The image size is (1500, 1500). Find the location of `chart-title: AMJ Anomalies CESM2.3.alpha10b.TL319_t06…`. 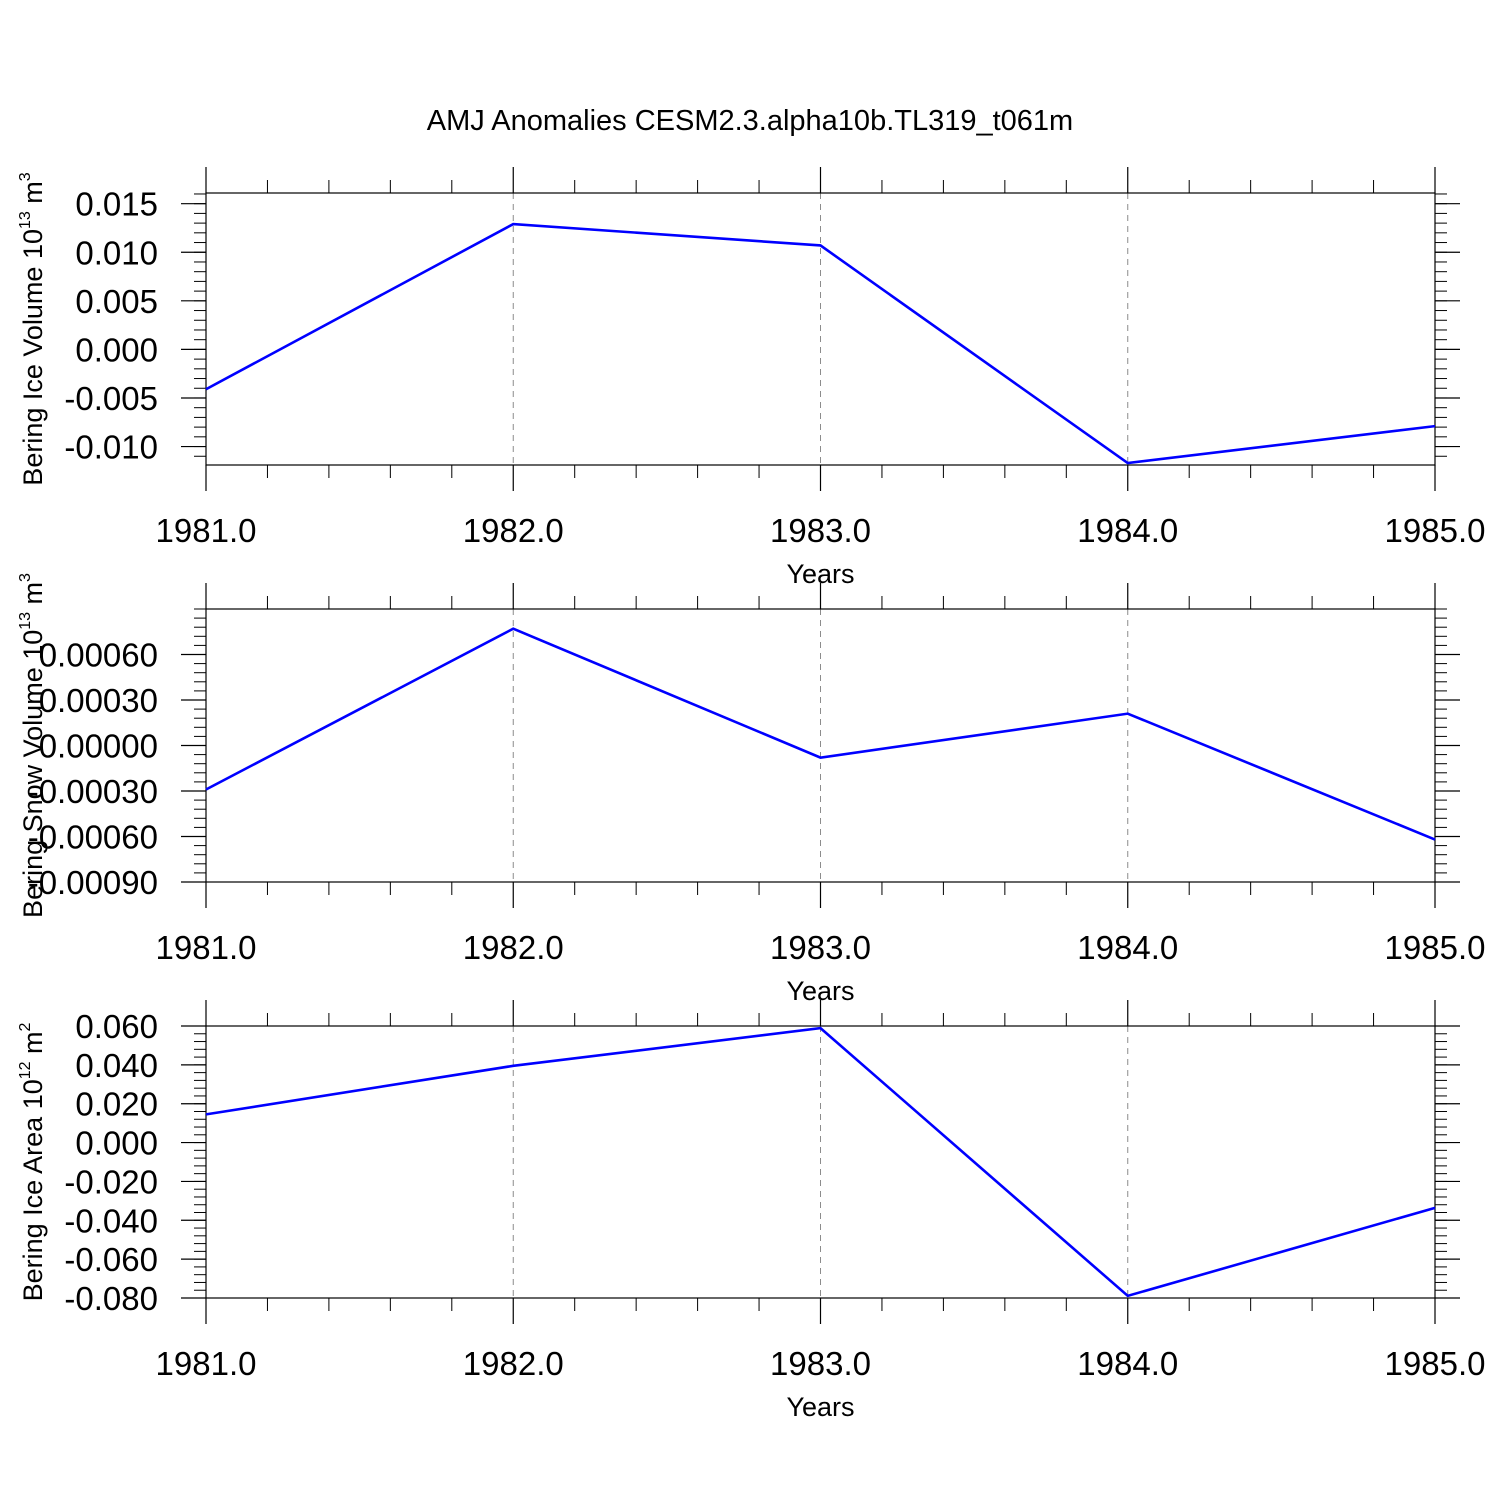

chart-title: AMJ Anomalies CESM2.3.alpha10b.TL319_t06… is located at coordinates (750, 121).